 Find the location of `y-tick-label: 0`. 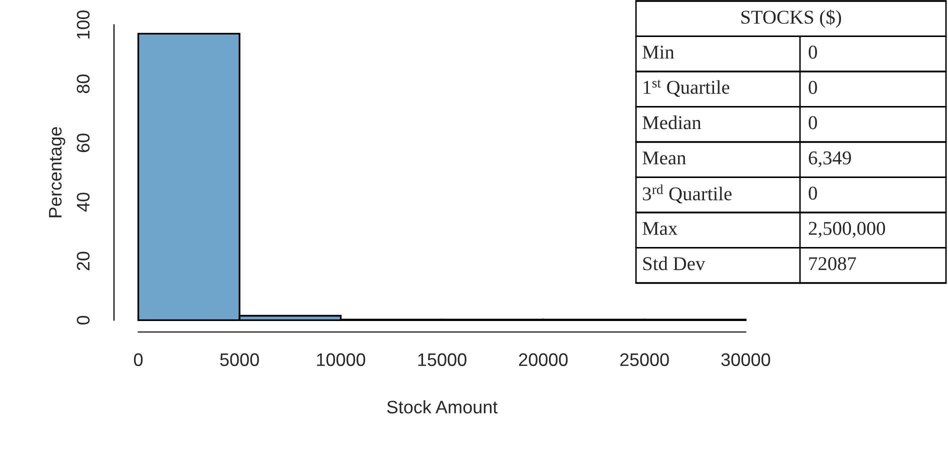

y-tick-label: 0 is located at coordinates (83, 320).